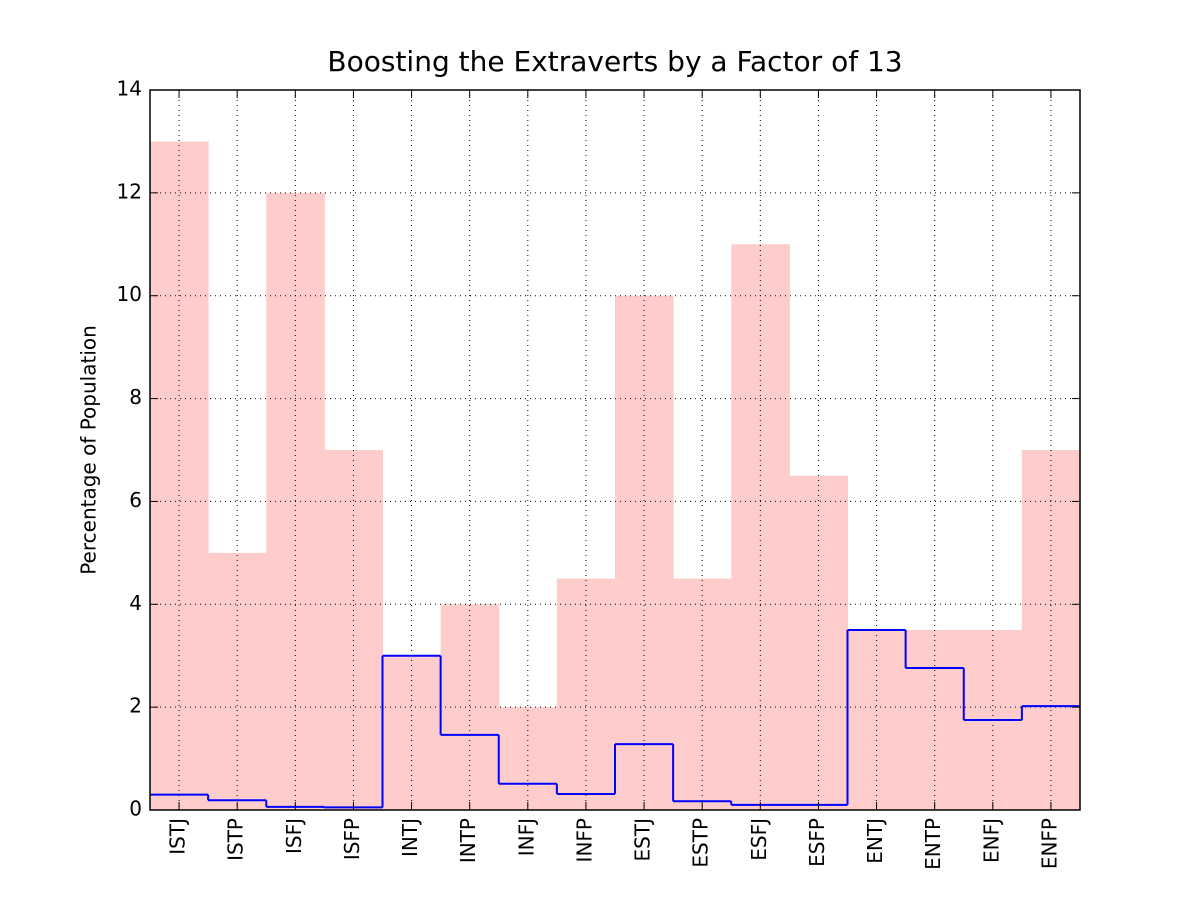 The width and height of the screenshot is (1200, 900). What do you see at coordinates (236, 839) in the screenshot?
I see `x-tick-label: ISTP` at bounding box center [236, 839].